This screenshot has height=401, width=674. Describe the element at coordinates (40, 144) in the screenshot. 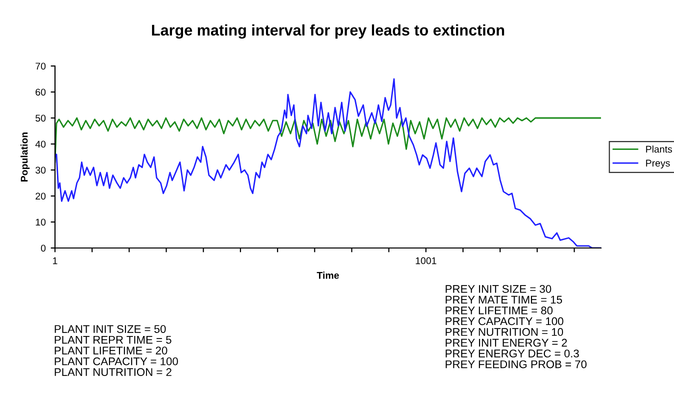

I see `y-tick-label: 40` at that location.